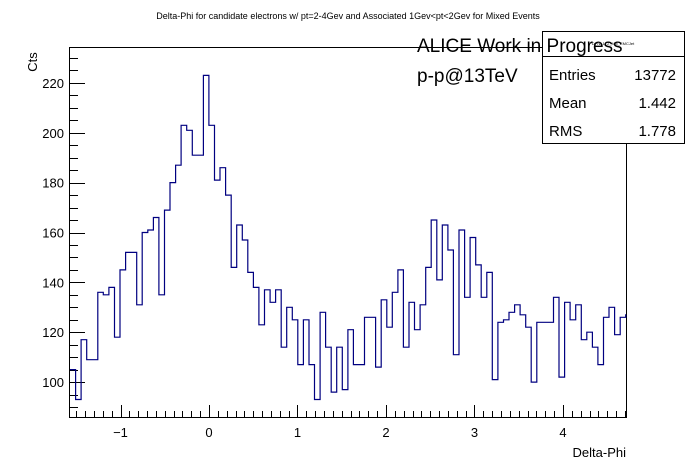 This screenshot has width=696, height=472. Describe the element at coordinates (351, 422) in the screenshot. I see `x-axis: −1 0 1 2 3 4` at that location.